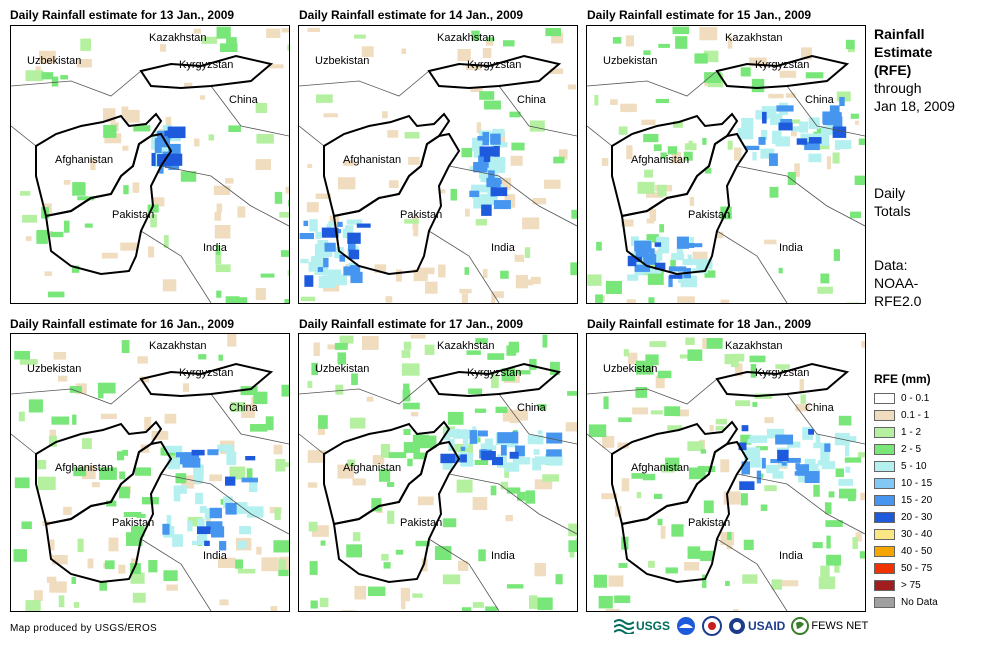  What do you see at coordinates (899, 34) in the screenshot?
I see `side-title-line1: Rainfall` at bounding box center [899, 34].